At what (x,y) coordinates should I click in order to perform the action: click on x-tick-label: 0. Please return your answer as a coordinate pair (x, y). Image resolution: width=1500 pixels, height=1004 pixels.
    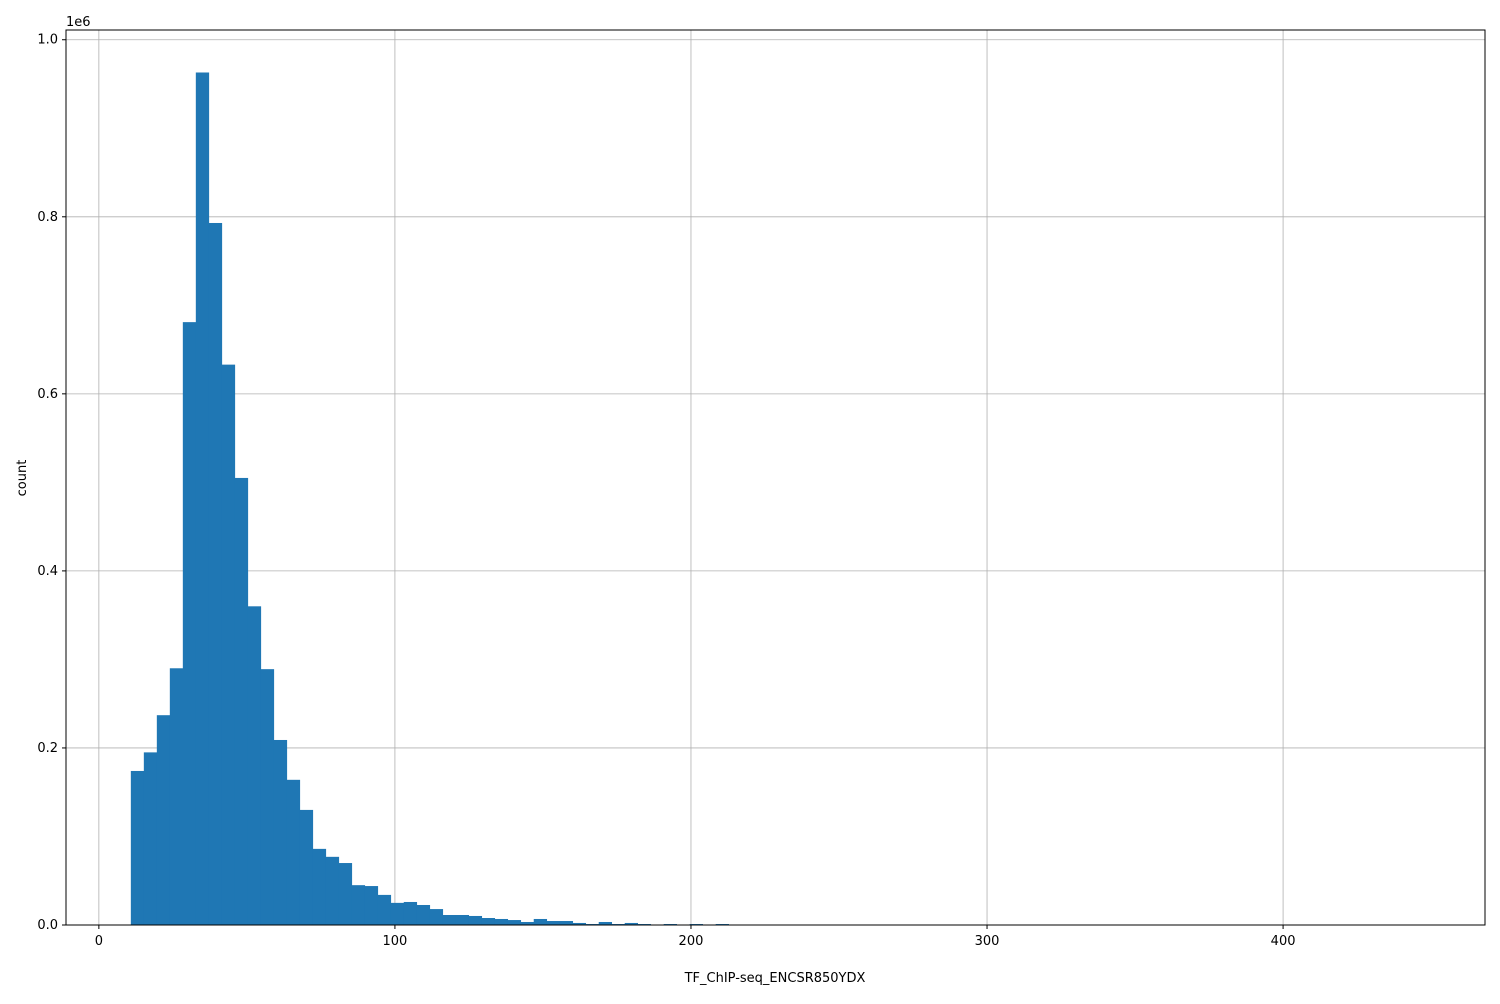
    Looking at the image, I should click on (99, 941).